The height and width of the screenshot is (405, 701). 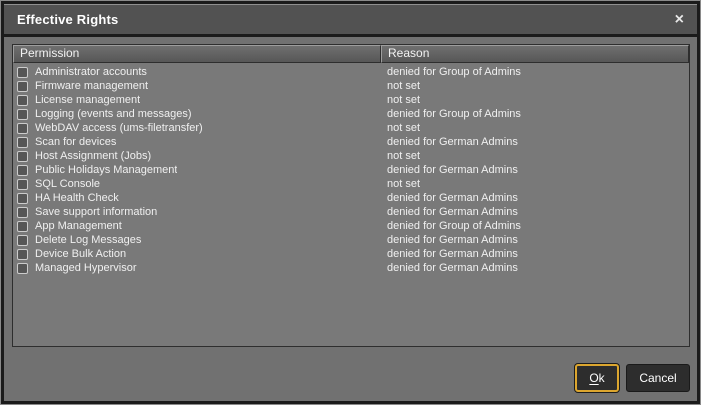 I want to click on permission-label: License management, so click(x=88, y=100).